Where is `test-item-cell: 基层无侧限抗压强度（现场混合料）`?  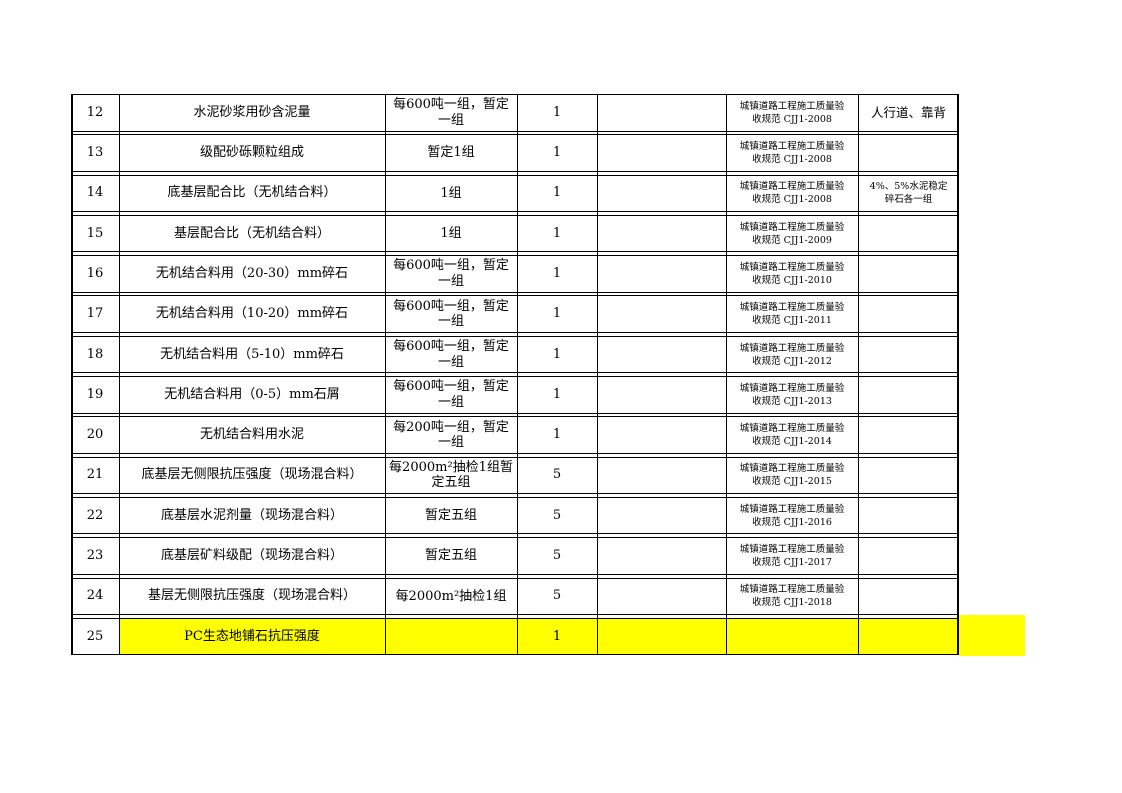
test-item-cell: 基层无侧限抗压强度（现场混合料） is located at coordinates (251, 596).